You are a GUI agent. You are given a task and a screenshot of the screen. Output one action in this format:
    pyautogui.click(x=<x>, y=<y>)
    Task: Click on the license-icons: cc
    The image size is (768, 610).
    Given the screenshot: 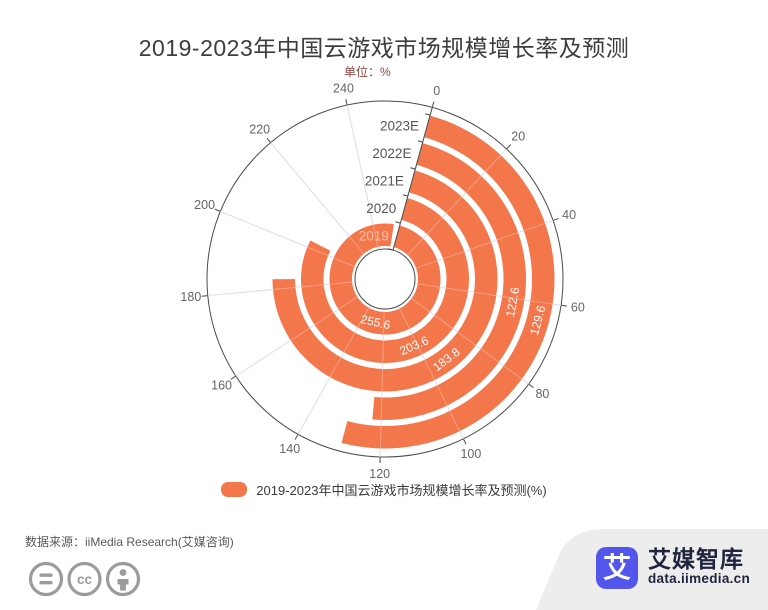 What is the action you would take?
    pyautogui.click(x=84, y=579)
    